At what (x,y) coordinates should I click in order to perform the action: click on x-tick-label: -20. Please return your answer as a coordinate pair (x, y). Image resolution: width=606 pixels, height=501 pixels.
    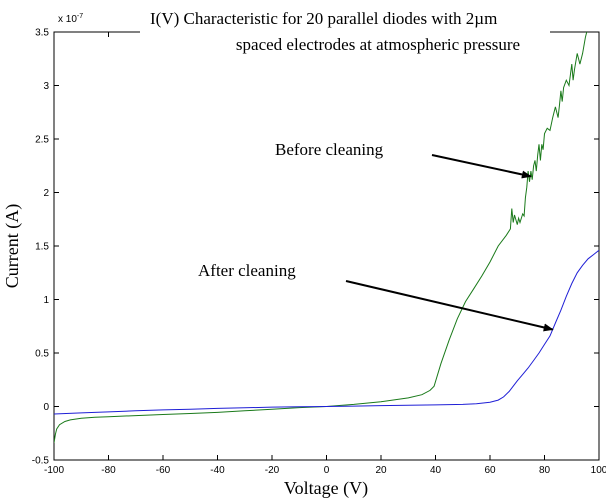
    Looking at the image, I should click on (272, 470).